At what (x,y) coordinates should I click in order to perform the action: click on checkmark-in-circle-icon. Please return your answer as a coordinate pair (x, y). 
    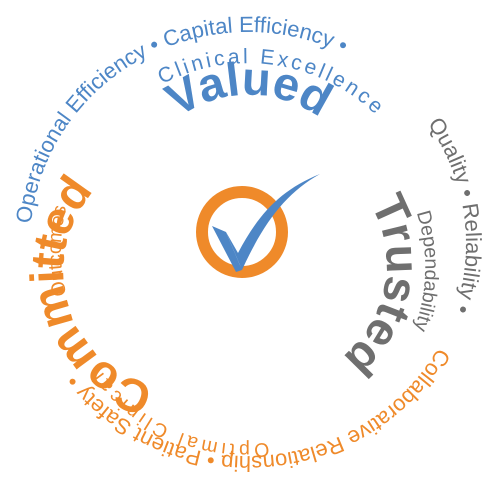
    Looking at the image, I should click on (258, 226).